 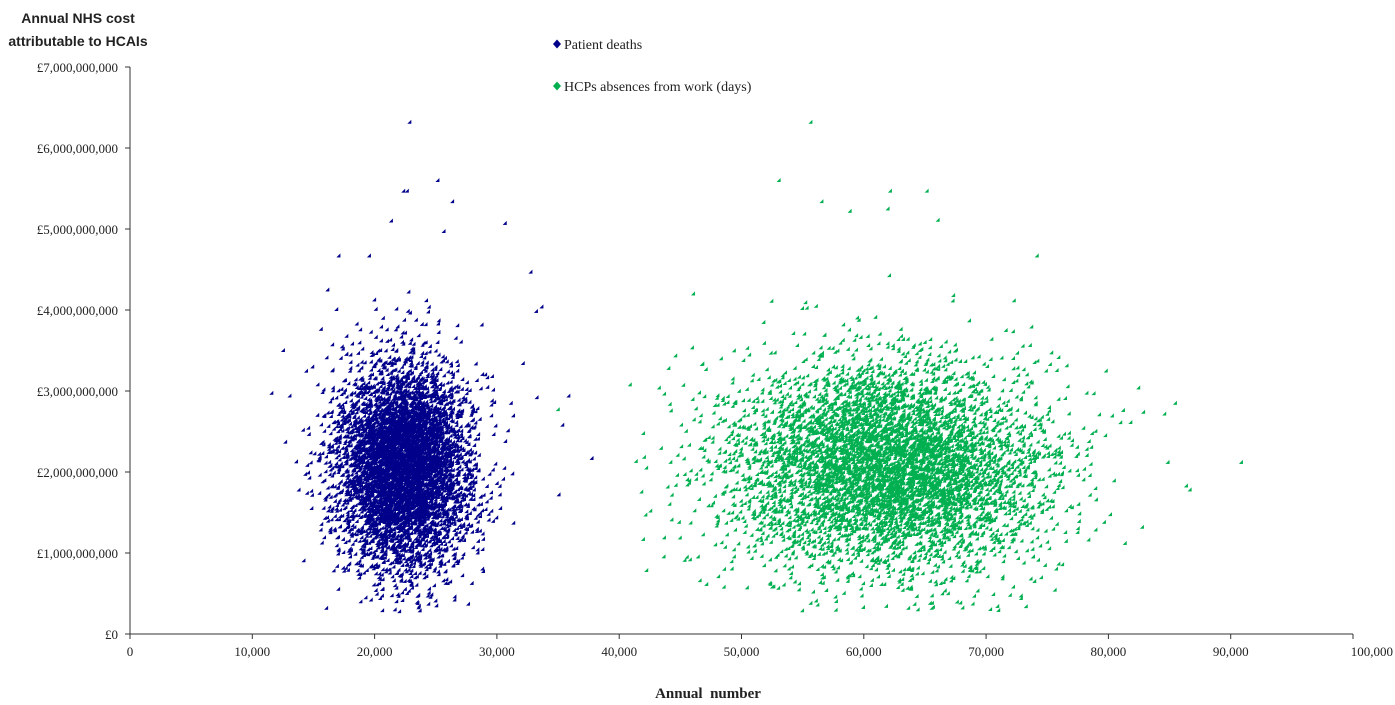 What do you see at coordinates (77, 41) in the screenshot?
I see `y-axis-title-line-2: attributable to HCAIs` at bounding box center [77, 41].